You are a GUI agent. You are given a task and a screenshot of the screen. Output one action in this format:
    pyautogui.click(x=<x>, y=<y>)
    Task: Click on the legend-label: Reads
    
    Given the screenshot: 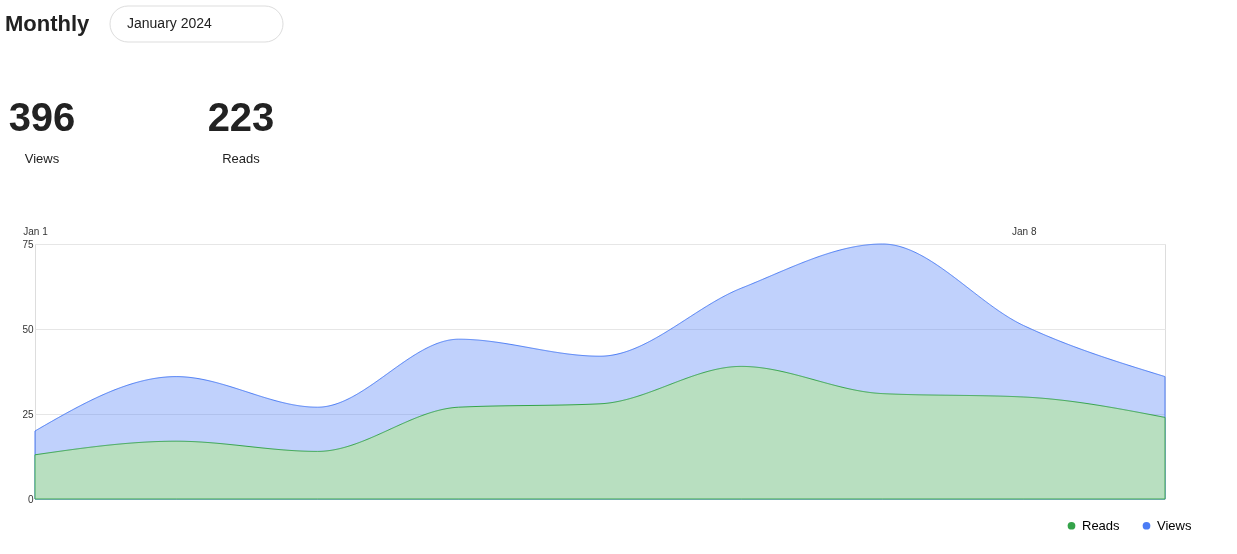 What is the action you would take?
    pyautogui.click(x=1101, y=525)
    